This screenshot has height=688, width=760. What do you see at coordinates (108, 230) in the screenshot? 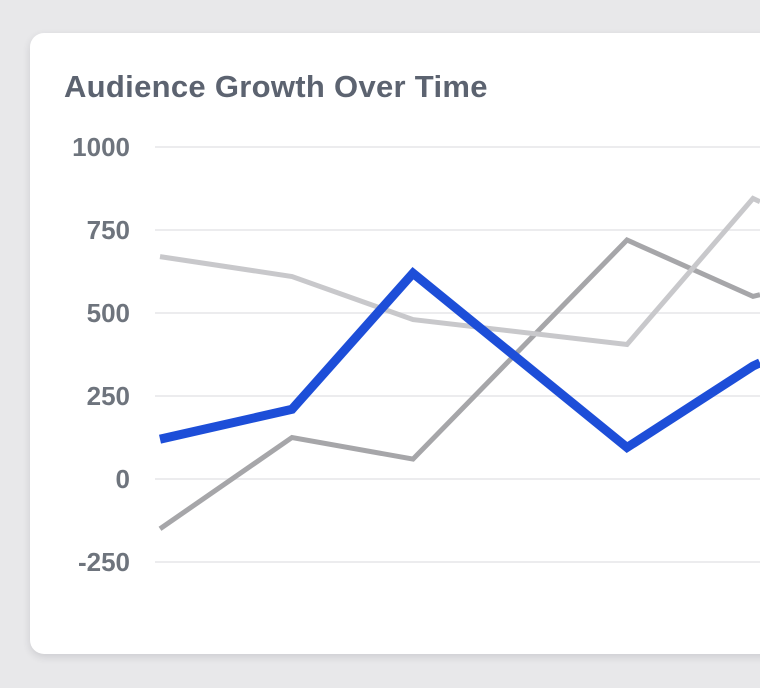
I see `y-tick-label: 750` at bounding box center [108, 230].